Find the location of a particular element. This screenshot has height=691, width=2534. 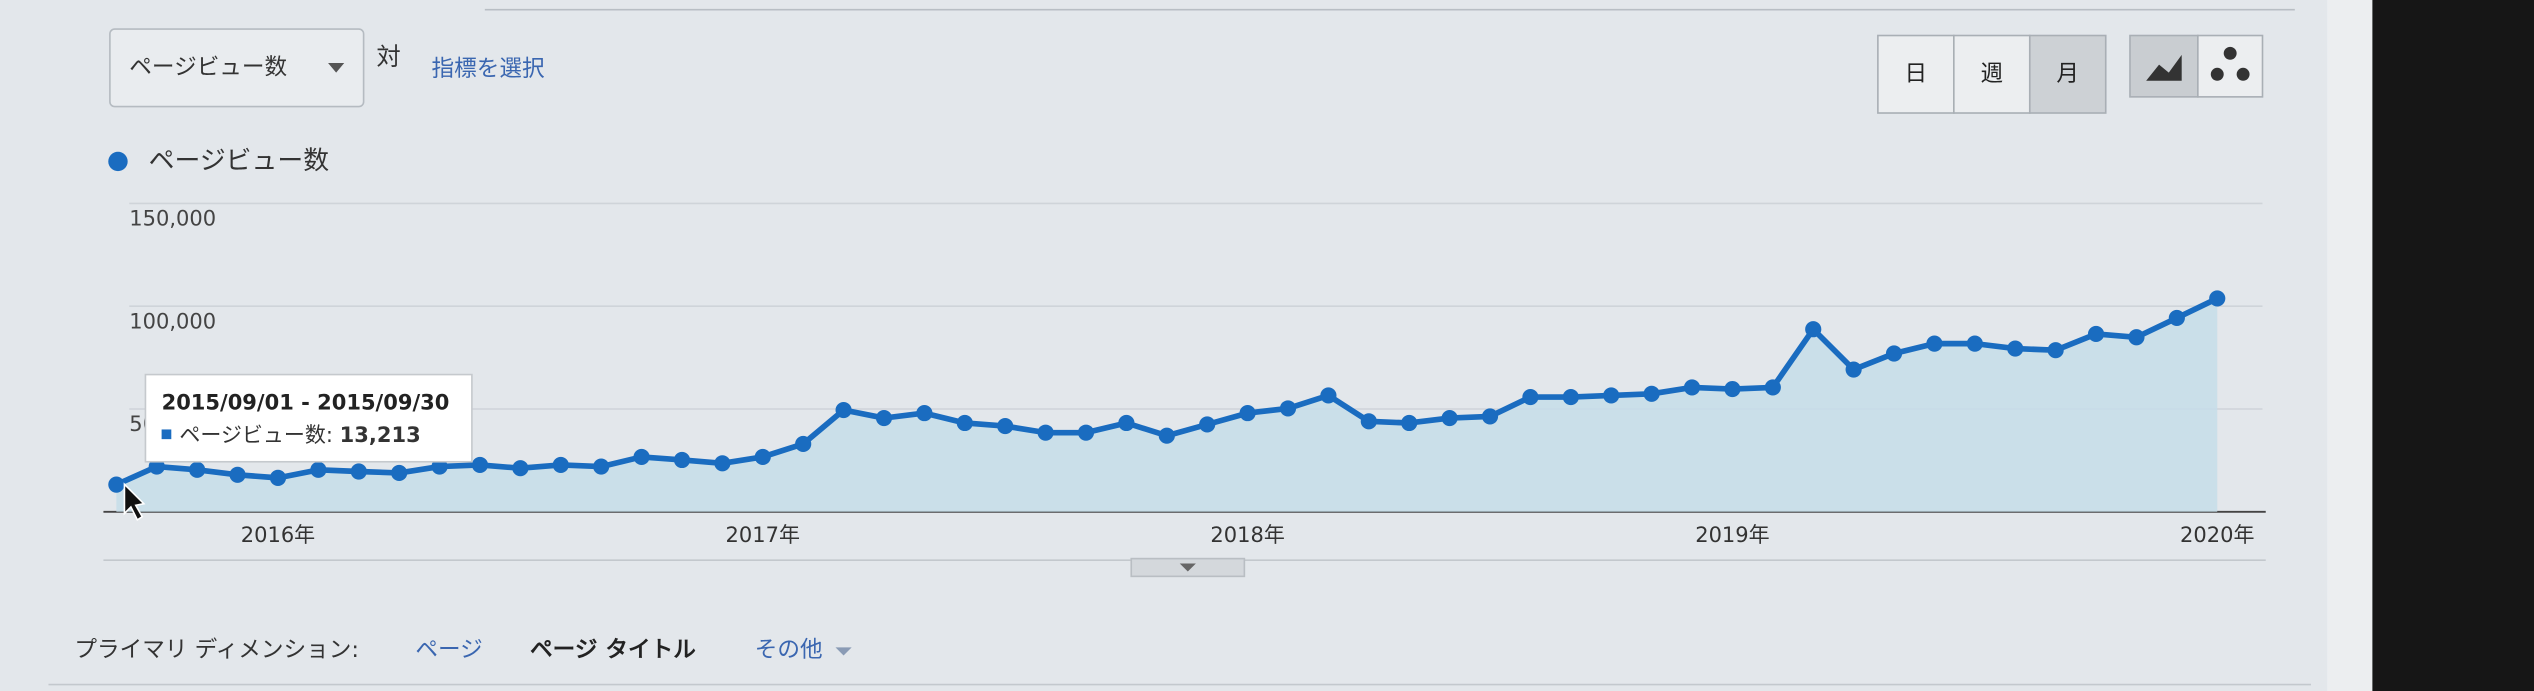

x-tick-label: 2018年 is located at coordinates (1247, 535).